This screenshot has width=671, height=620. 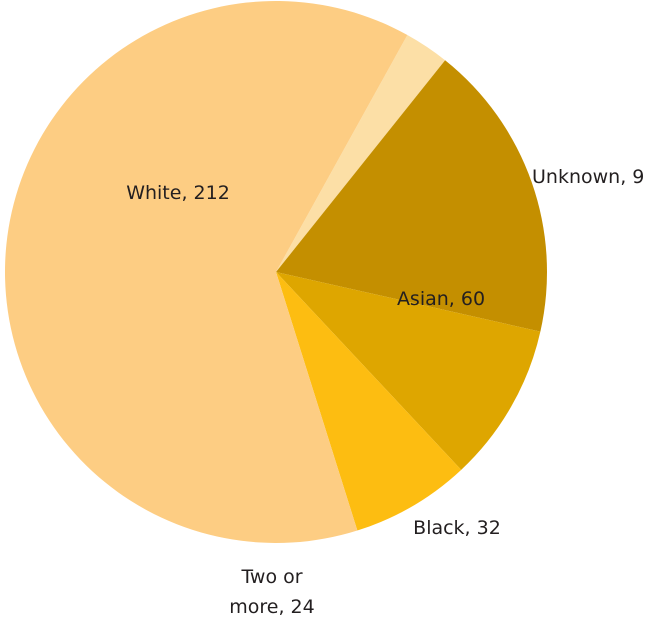 I want to click on slice-label-unknown: Unknown, 9, so click(x=588, y=177).